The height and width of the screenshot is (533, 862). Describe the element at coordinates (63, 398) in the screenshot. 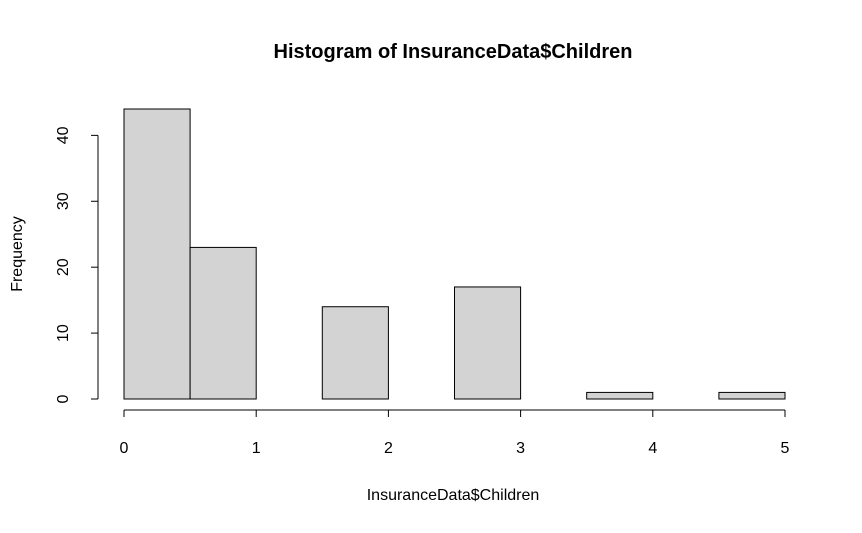

I see `y-tick-label: 0` at that location.